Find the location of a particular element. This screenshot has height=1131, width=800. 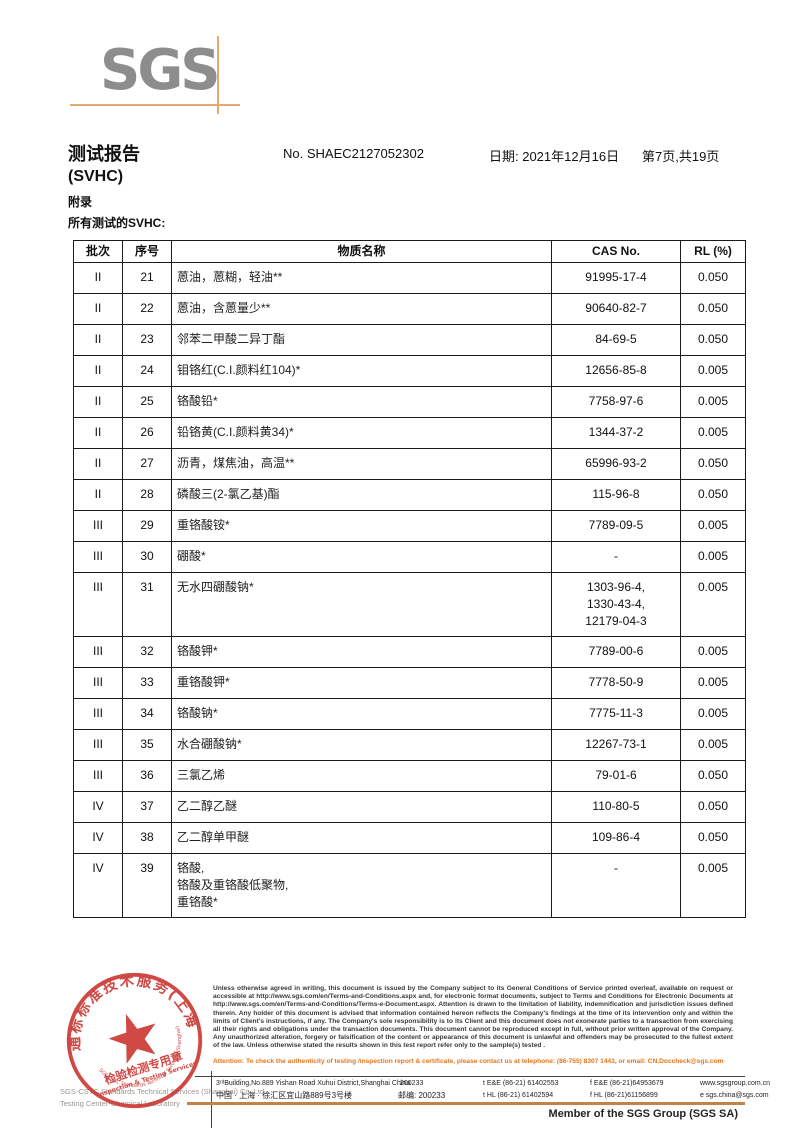

cell-no: 30 is located at coordinates (147, 557).